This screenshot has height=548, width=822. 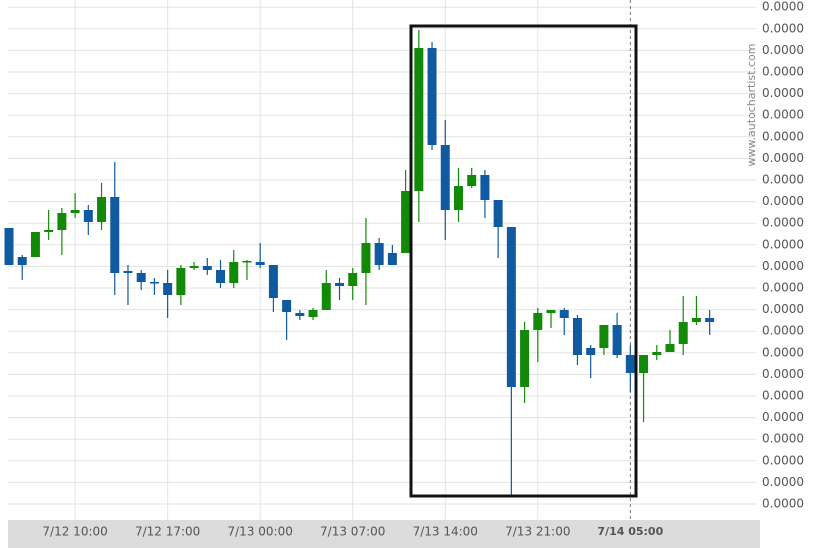 I want to click on x-tick-label: 7/13 00:00, so click(x=260, y=532).